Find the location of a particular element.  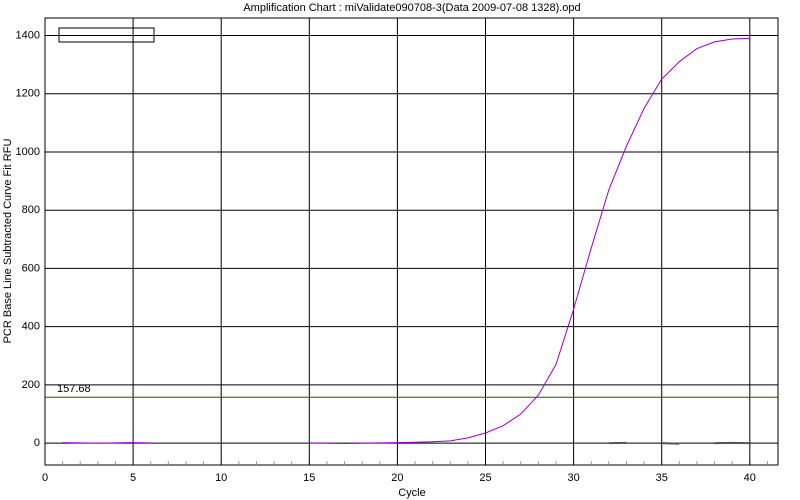

x-tick-label: 5 is located at coordinates (133, 478).